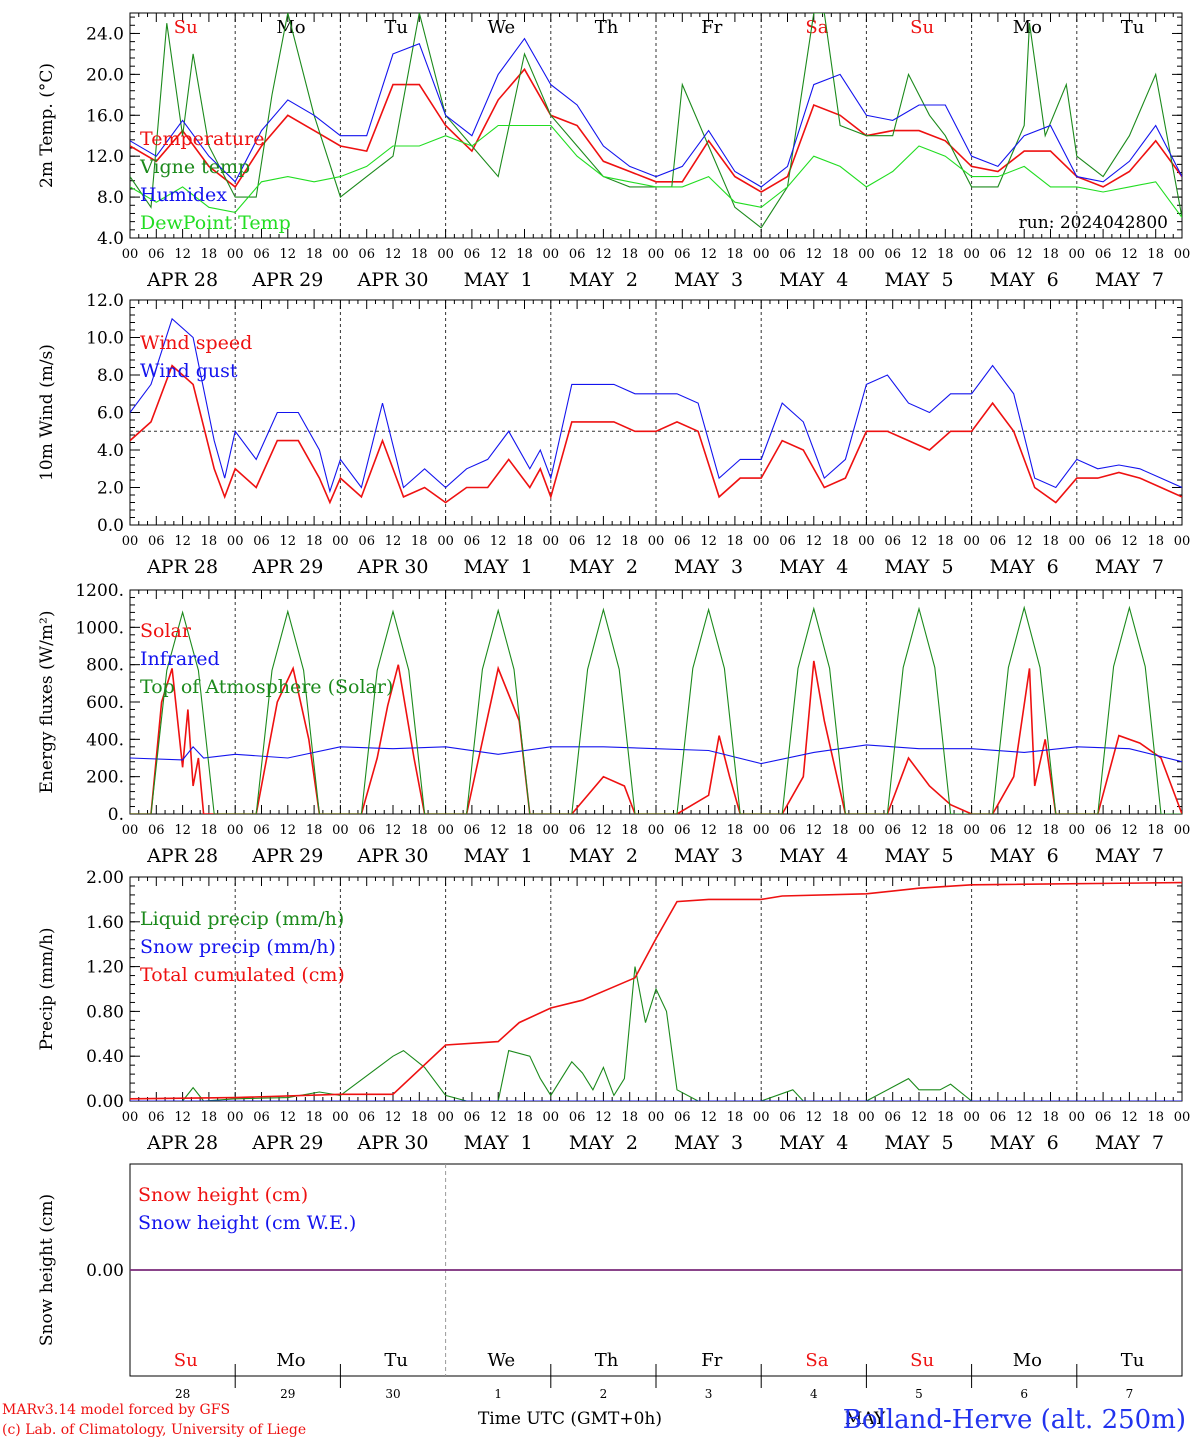 The width and height of the screenshot is (1194, 1440). I want to click on day-number-8: 6, so click(1024, 1394).